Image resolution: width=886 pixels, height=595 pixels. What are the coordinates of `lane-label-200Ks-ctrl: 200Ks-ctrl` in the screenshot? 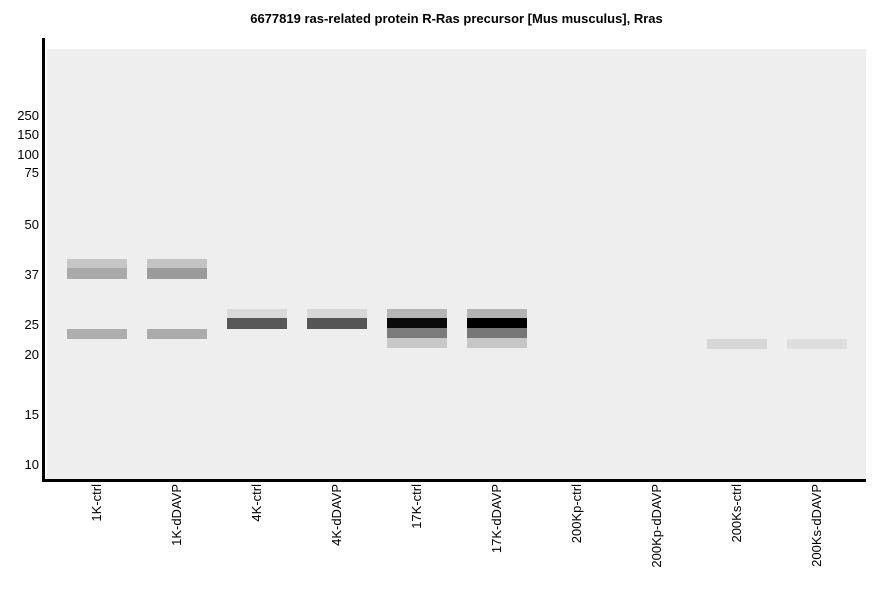 It's located at (736, 513).